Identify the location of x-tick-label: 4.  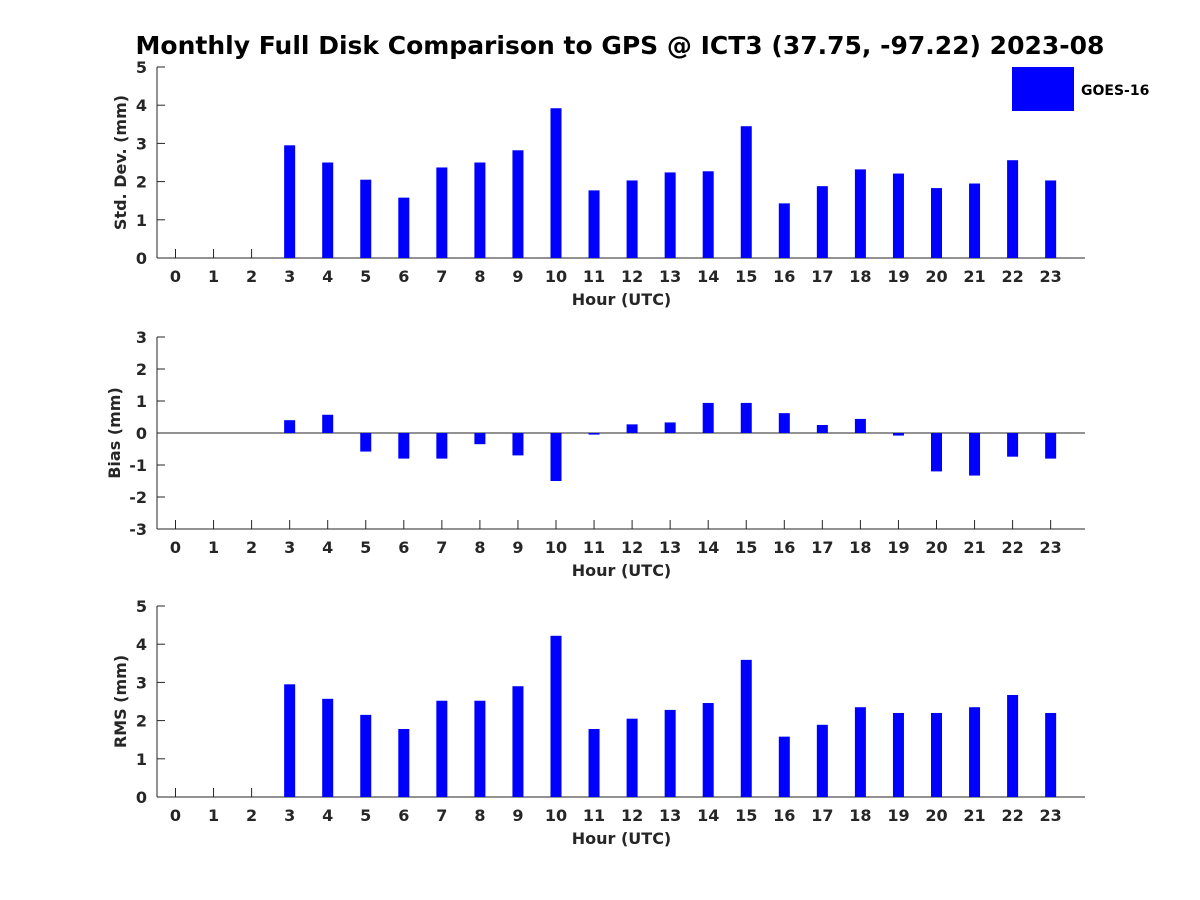
(327, 815).